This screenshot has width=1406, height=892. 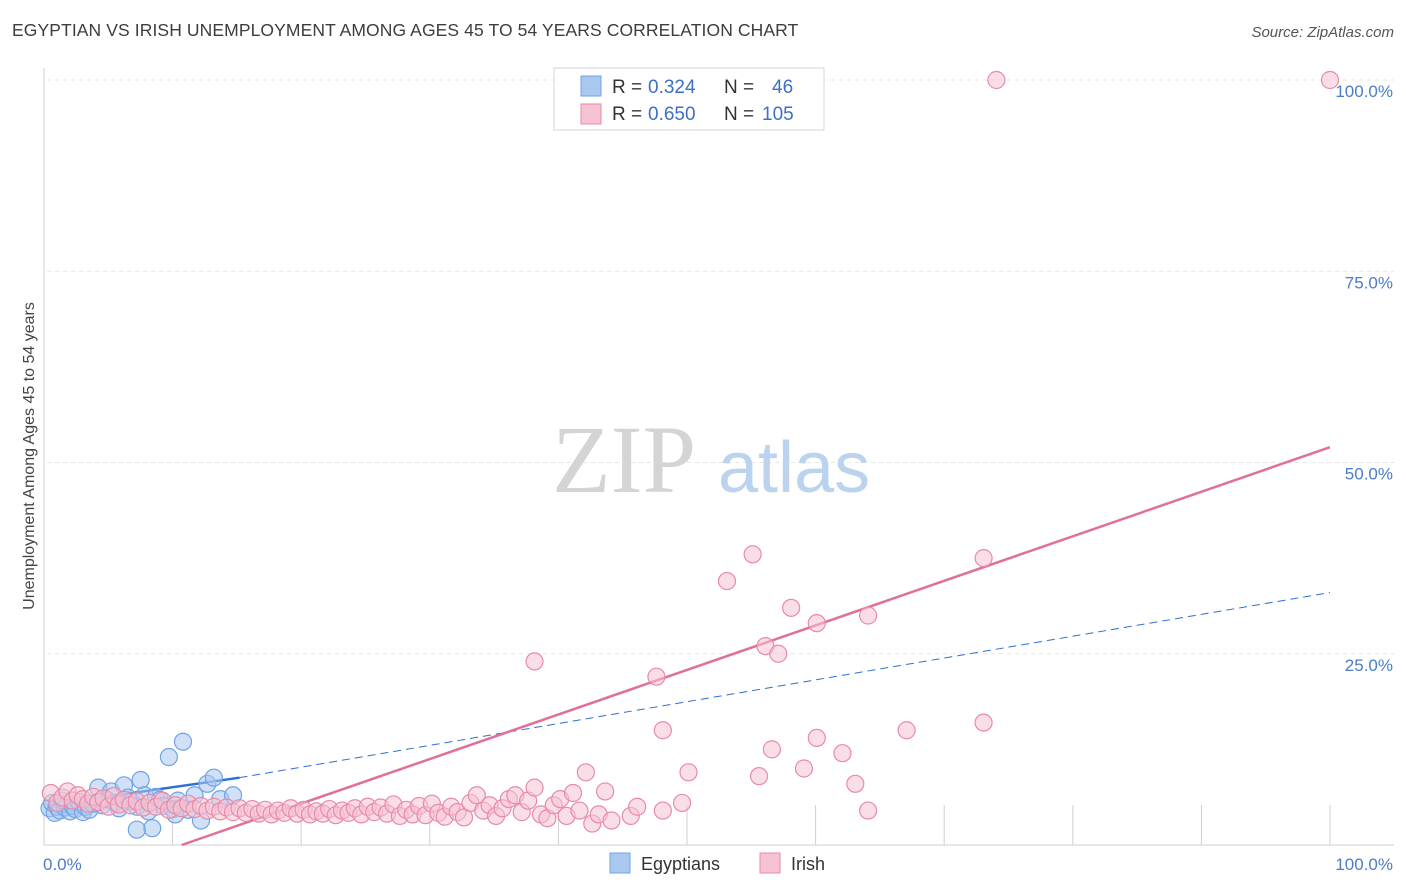 I want to click on legend-r-label-2: R =, so click(x=627, y=114).